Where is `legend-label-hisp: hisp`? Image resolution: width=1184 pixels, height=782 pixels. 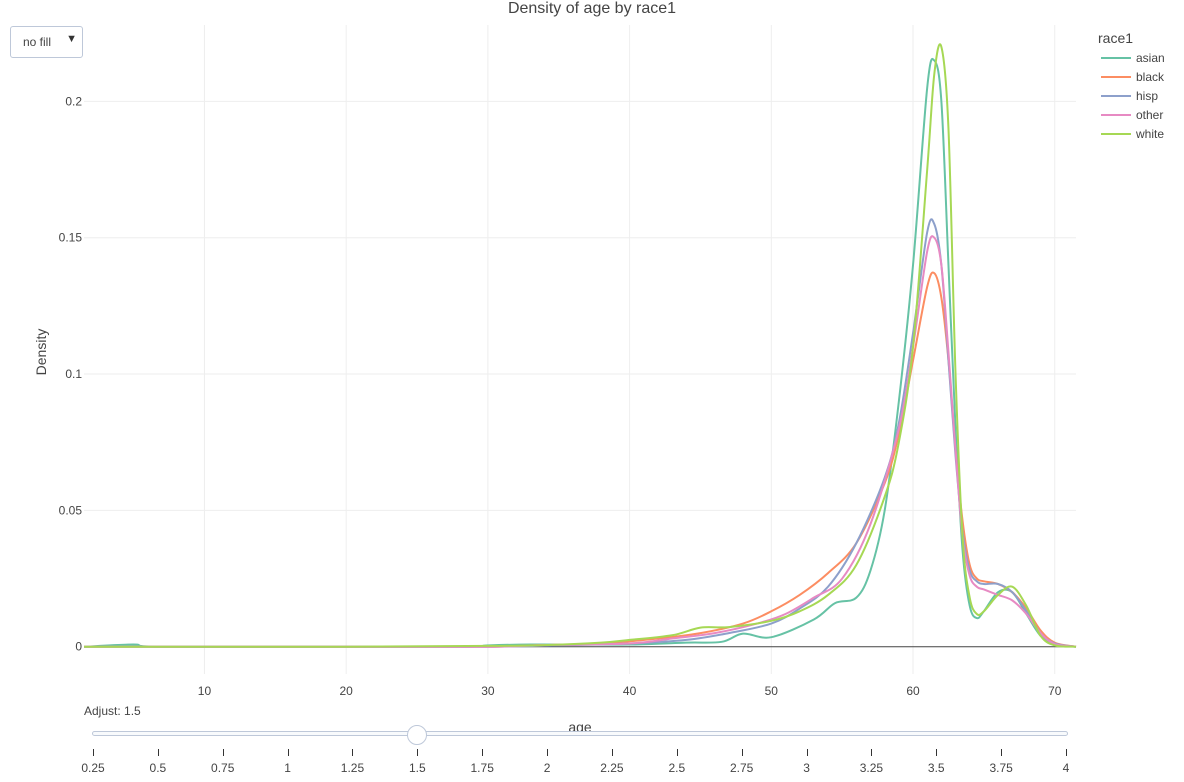 legend-label-hisp: hisp is located at coordinates (1147, 96).